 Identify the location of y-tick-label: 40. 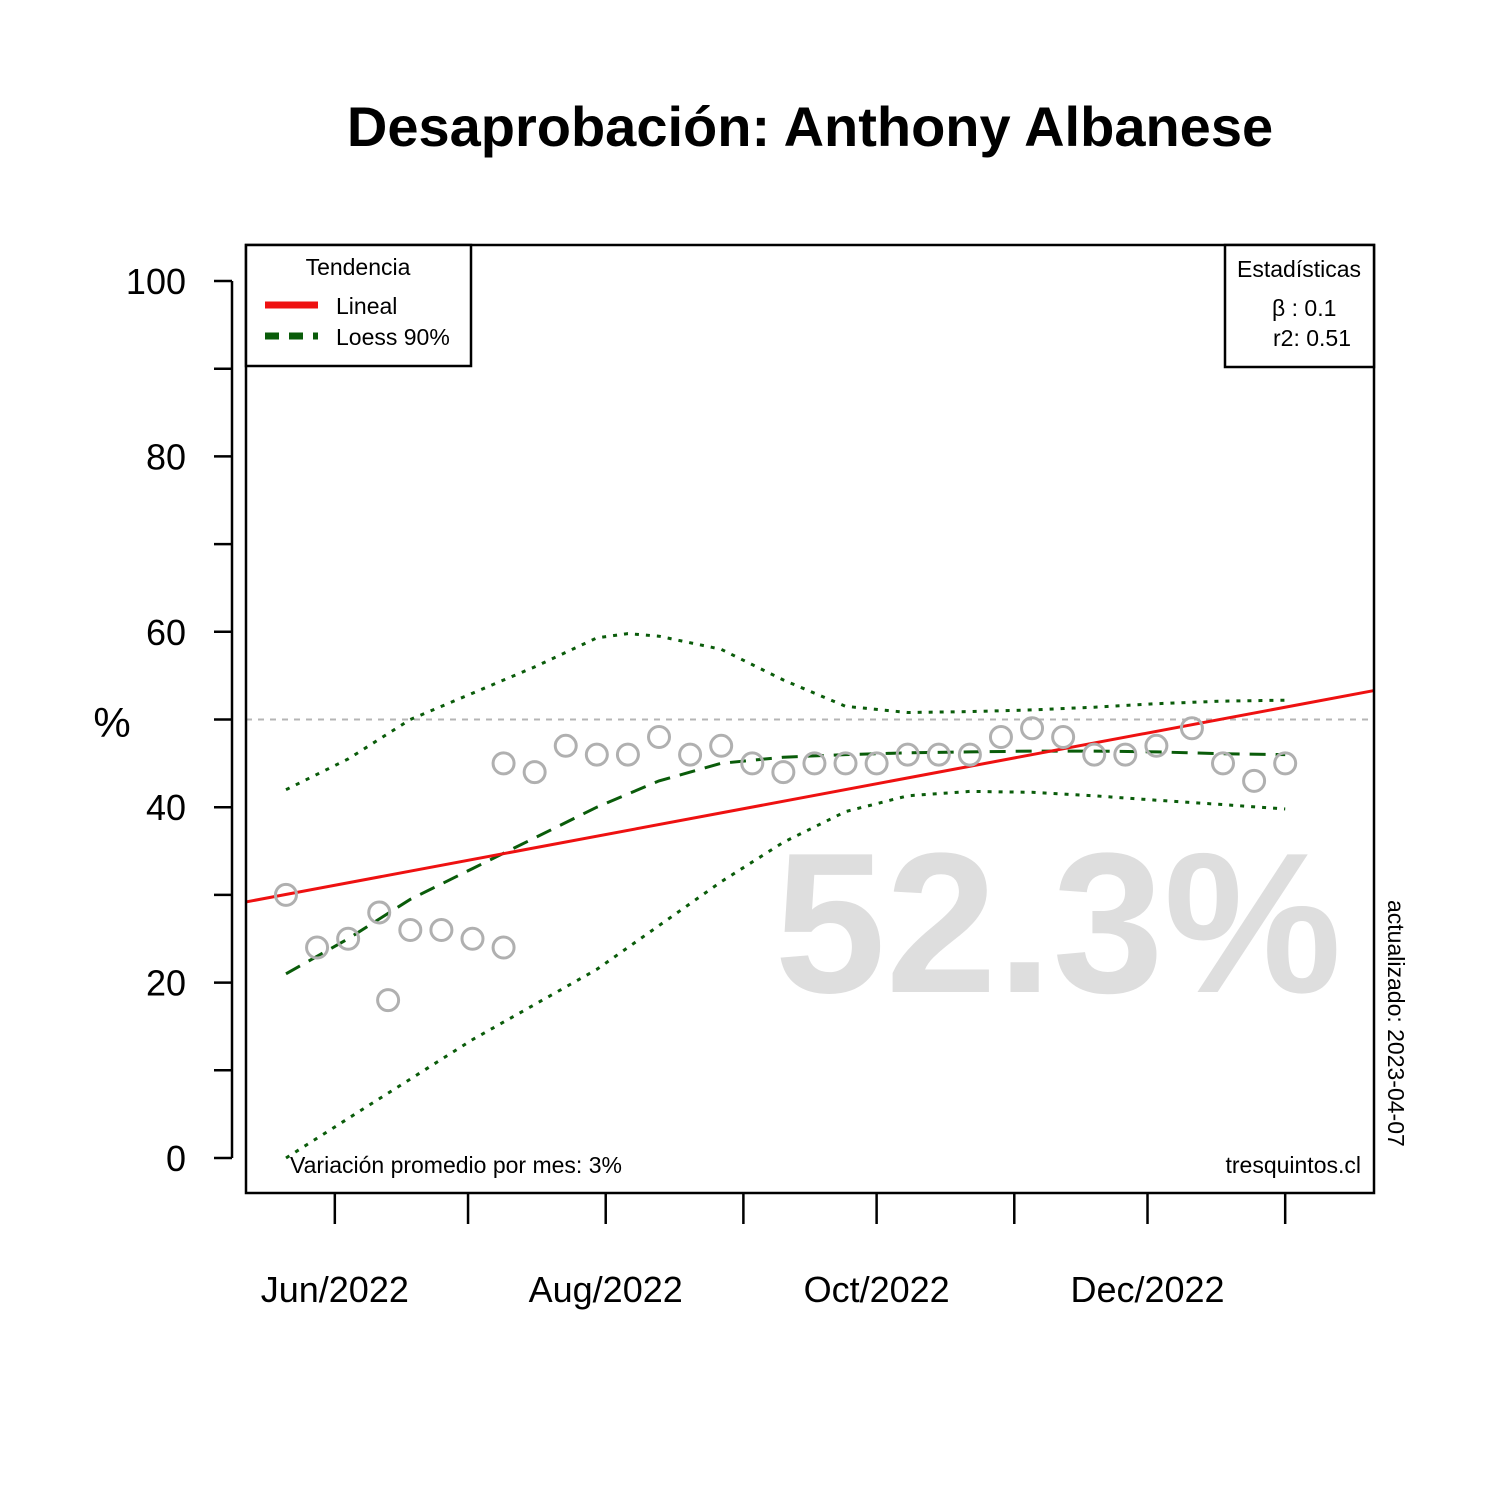
(166, 807).